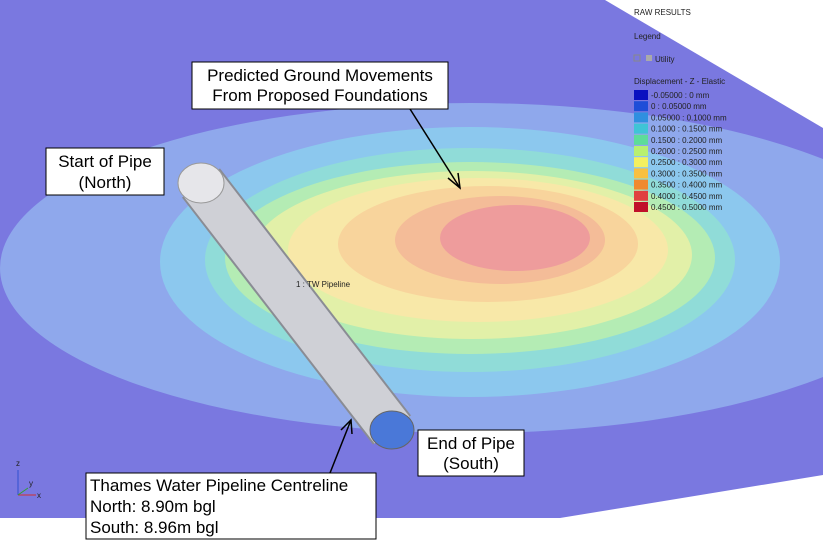 The image size is (823, 547). What do you see at coordinates (154, 527) in the screenshot?
I see `annotation-text: South: 8.96m bgl` at bounding box center [154, 527].